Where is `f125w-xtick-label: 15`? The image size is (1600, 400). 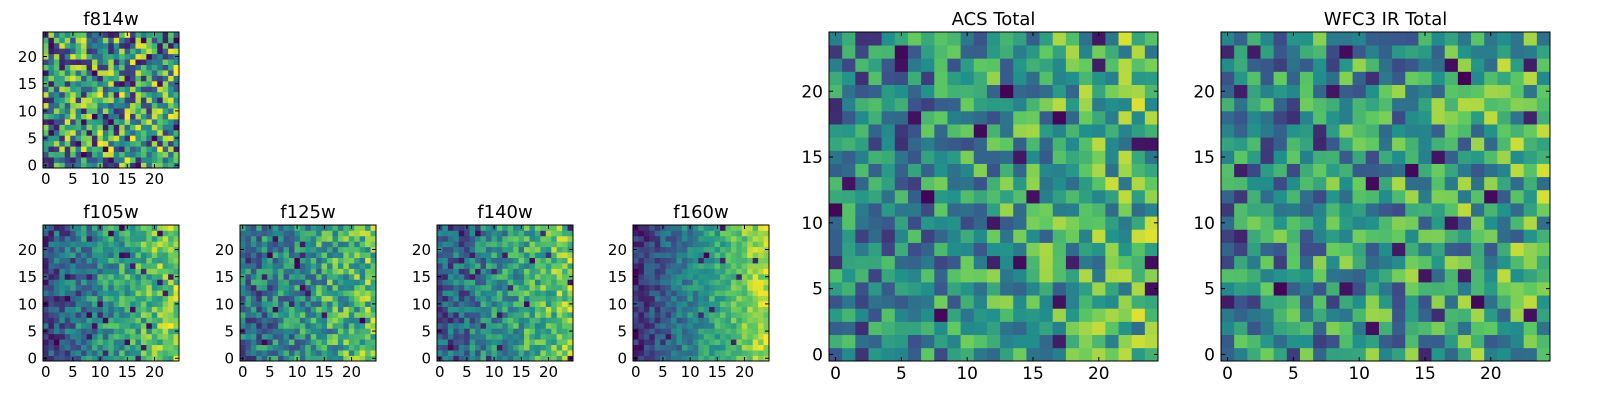 f125w-xtick-label: 15 is located at coordinates (324, 372).